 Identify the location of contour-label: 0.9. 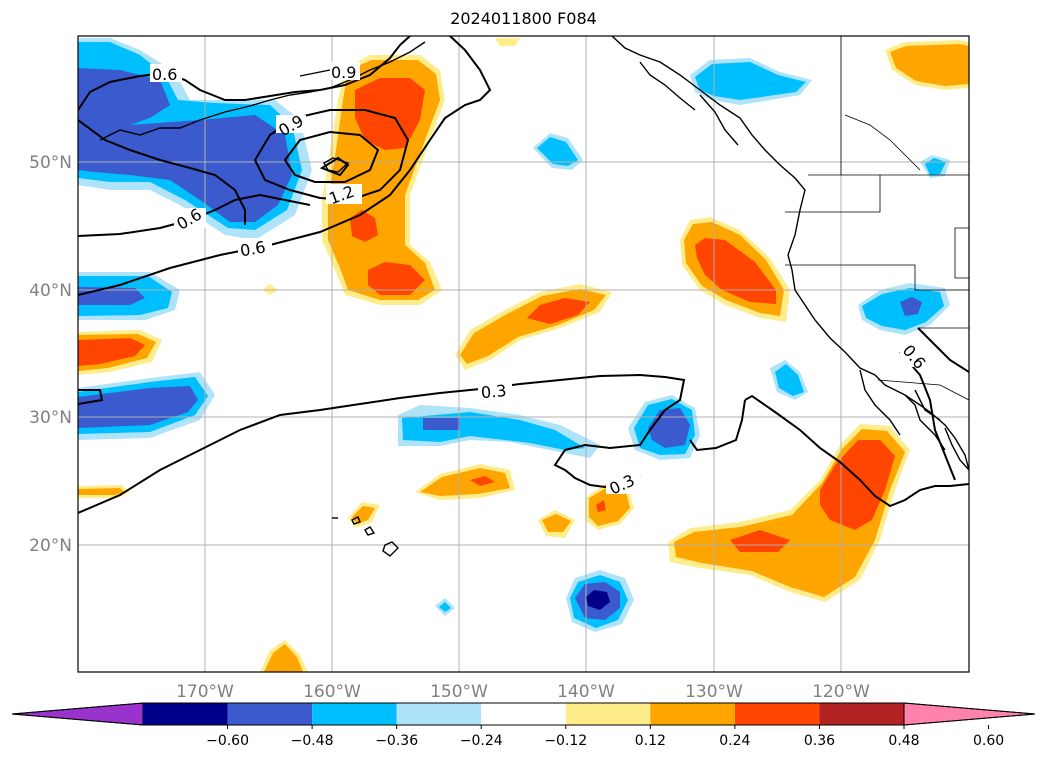
(343, 72).